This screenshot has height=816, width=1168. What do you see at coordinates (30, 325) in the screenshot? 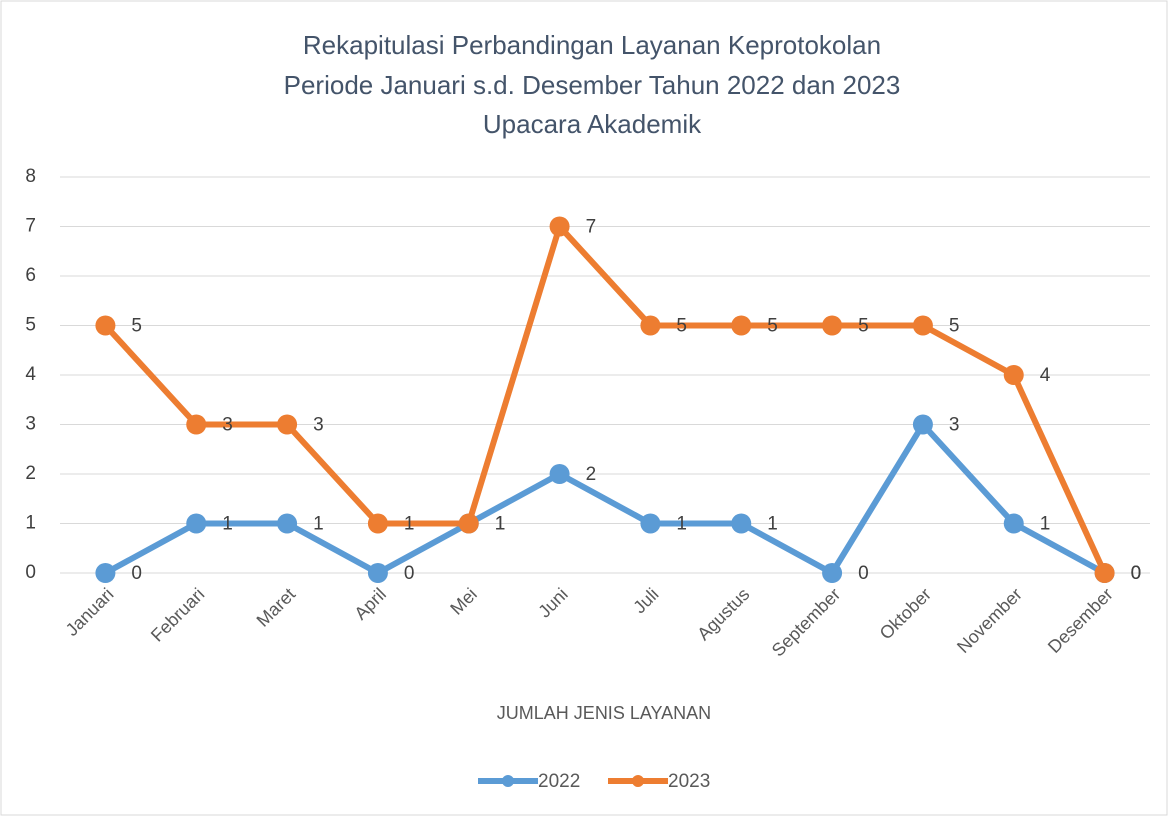
I see `y-tick-label: 5` at bounding box center [30, 325].